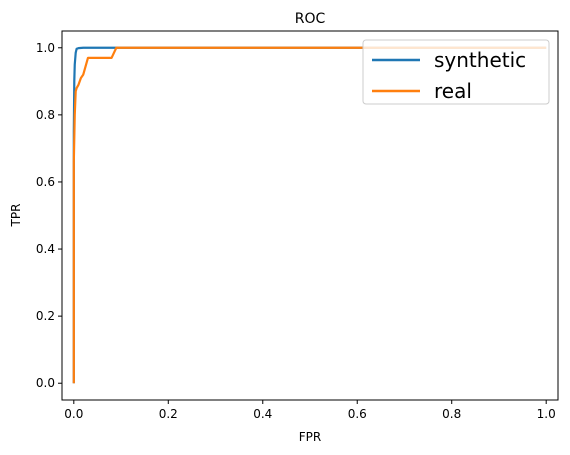  What do you see at coordinates (357, 414) in the screenshot?
I see `x-tick-label: 0.6` at bounding box center [357, 414].